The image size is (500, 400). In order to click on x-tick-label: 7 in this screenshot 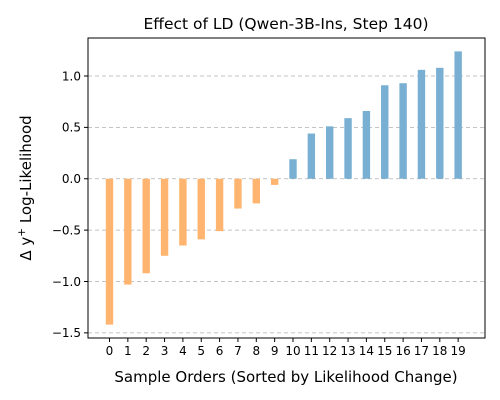, I will do `click(238, 351)`.